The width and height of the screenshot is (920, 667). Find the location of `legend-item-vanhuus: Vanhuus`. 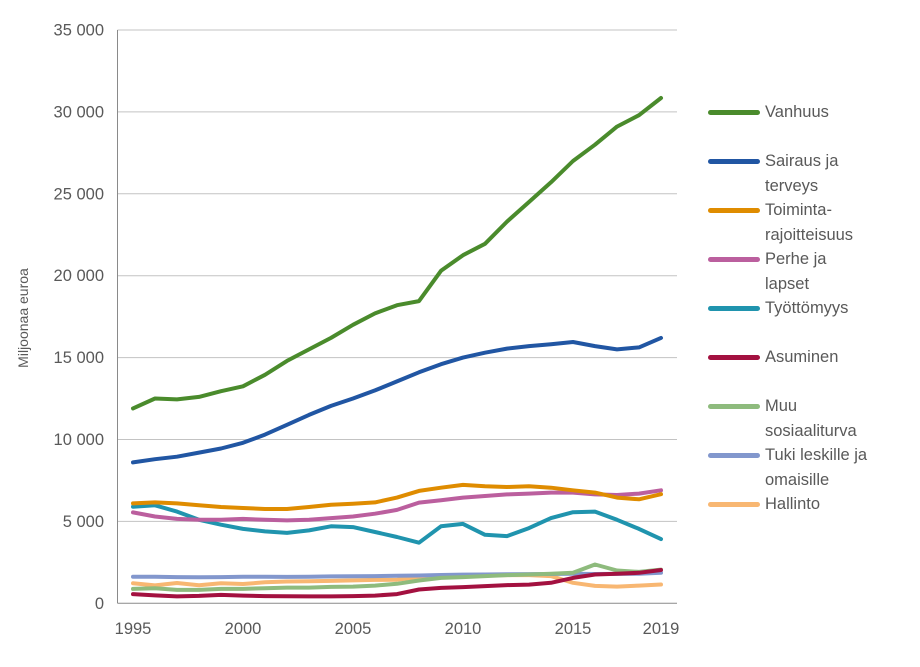

legend-item-vanhuus: Vanhuus is located at coordinates (810, 124).